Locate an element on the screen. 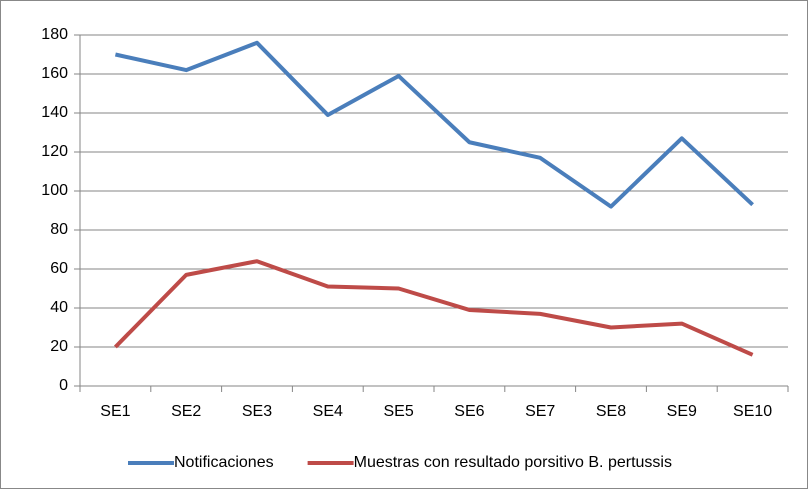 The image size is (808, 489). y-tick-label: 20 is located at coordinates (59, 346).